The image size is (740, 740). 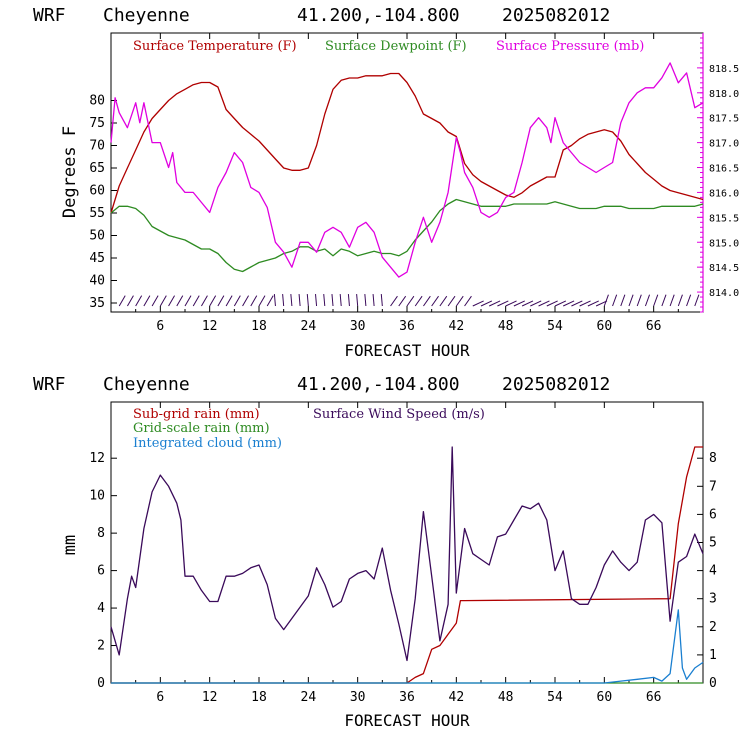 I want to click on bottom-x-tick-label: 54, so click(x=555, y=697).